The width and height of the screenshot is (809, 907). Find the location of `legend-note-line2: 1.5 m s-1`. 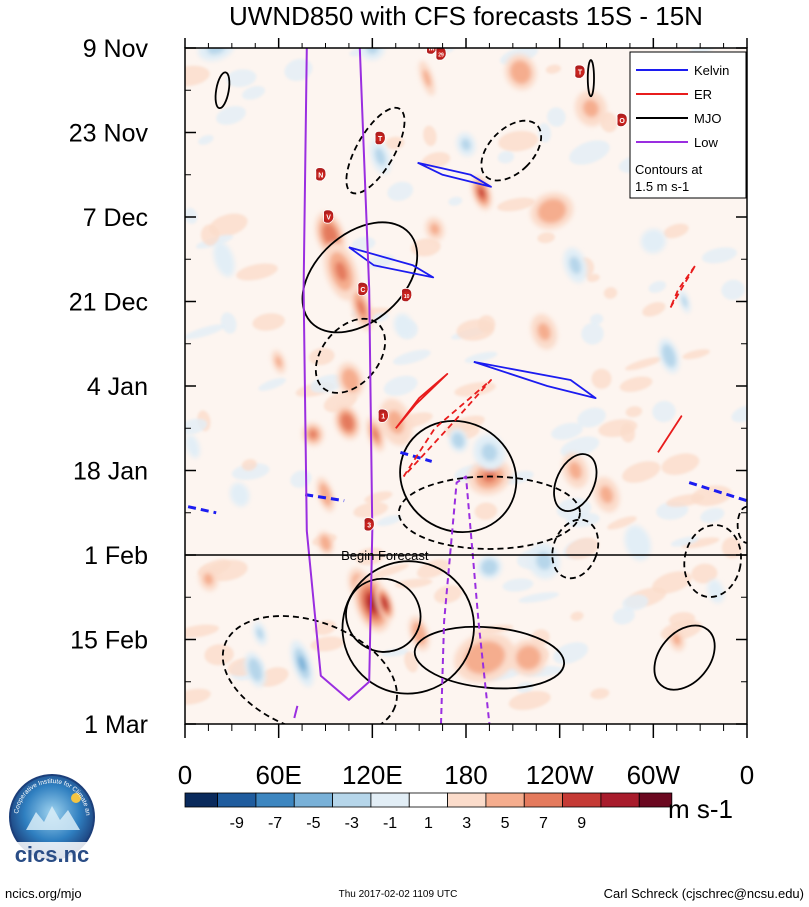

legend-note-line2: 1.5 m s-1 is located at coordinates (662, 186).